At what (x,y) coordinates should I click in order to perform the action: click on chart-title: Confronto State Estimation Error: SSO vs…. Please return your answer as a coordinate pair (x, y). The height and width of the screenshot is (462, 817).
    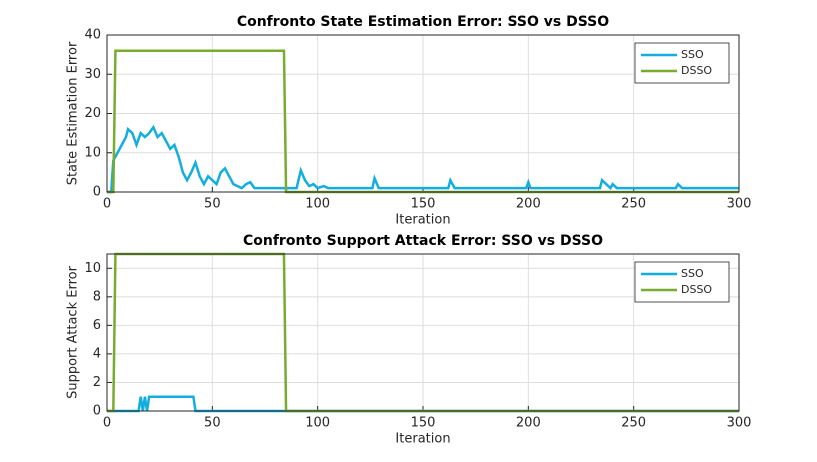
    Looking at the image, I should click on (423, 22).